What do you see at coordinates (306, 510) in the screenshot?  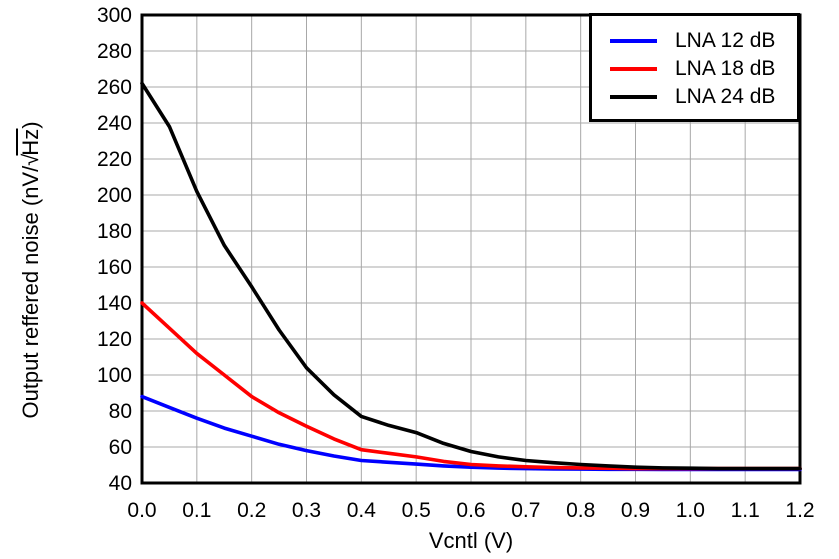 I see `x-tick-label: 0.3` at bounding box center [306, 510].